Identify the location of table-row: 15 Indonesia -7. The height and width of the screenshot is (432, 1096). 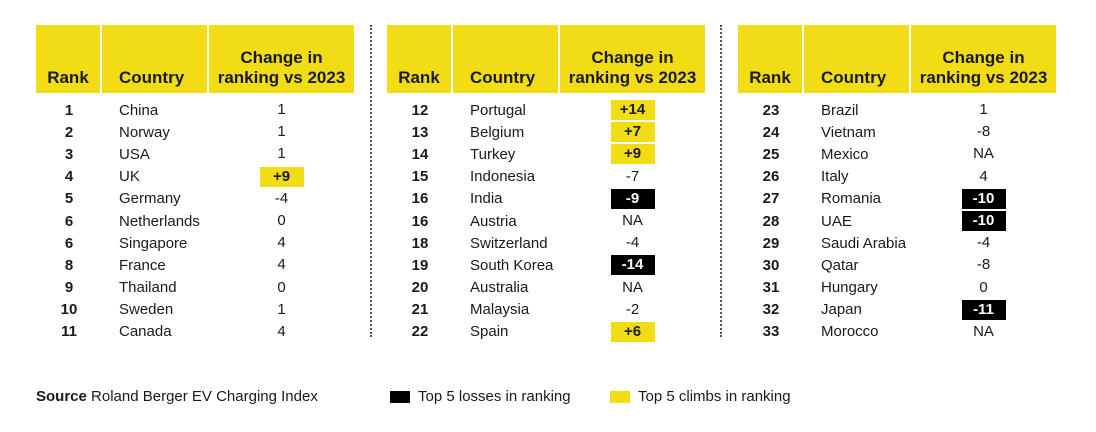
(546, 177).